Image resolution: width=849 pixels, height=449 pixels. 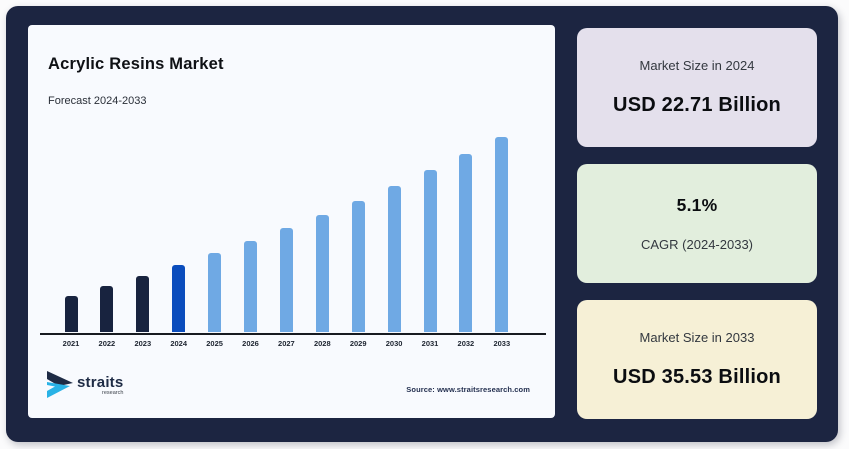 I want to click on x-tick-2029: 2029, so click(x=358, y=343).